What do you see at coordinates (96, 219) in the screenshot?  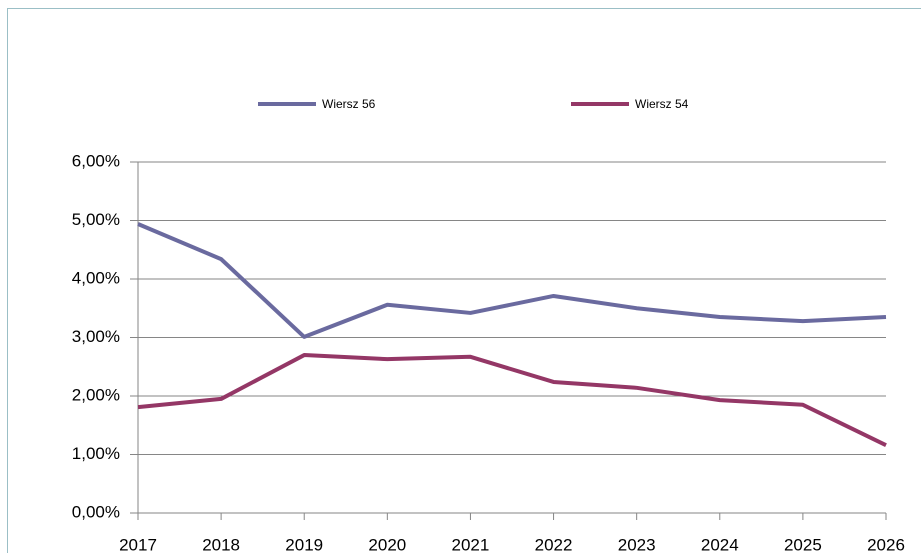 I see `y-tick-label: 5,00%` at bounding box center [96, 219].